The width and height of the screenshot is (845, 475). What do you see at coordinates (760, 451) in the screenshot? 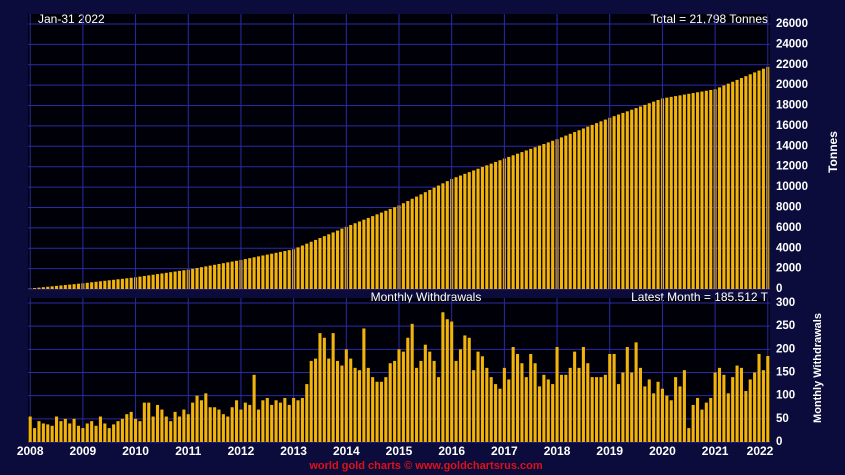
I see `x-tick-label: 2022` at bounding box center [760, 451].